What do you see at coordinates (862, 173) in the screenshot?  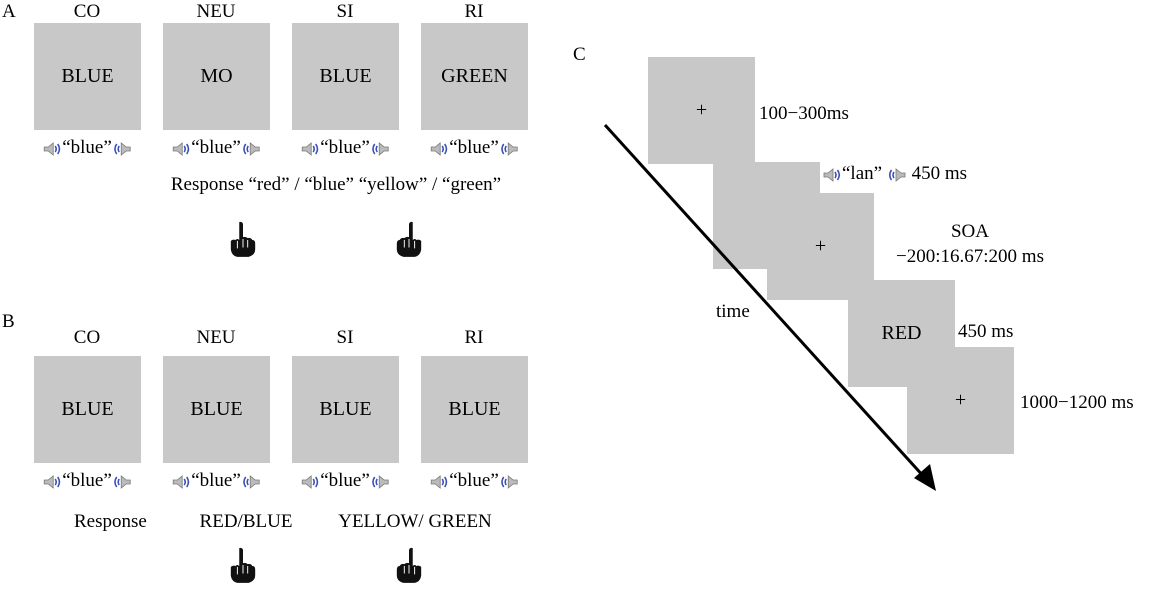 I see `audio-word: “lan”` at bounding box center [862, 173].